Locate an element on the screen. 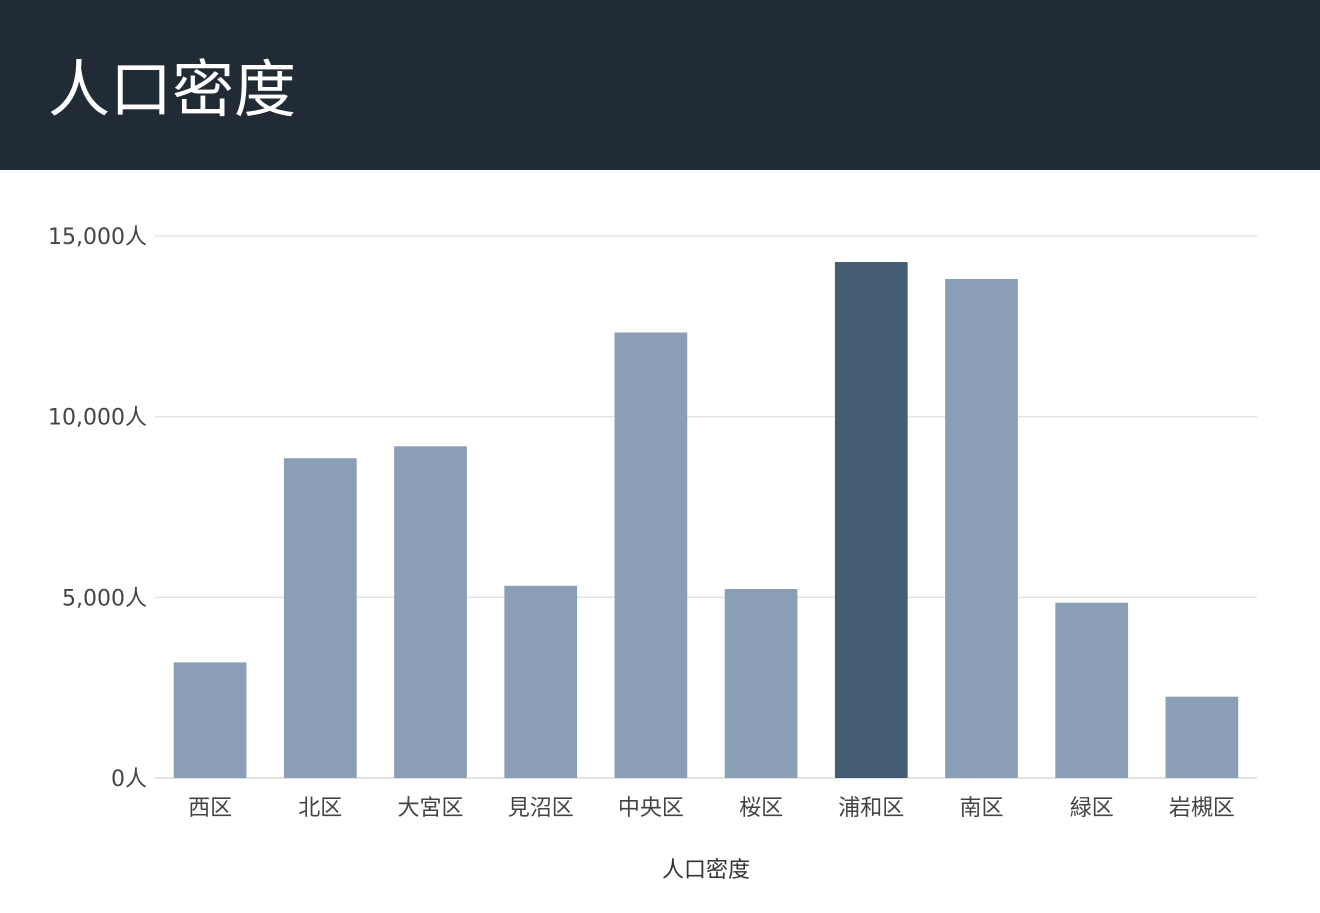  x-tick-label: 緑区 is located at coordinates (1092, 808).